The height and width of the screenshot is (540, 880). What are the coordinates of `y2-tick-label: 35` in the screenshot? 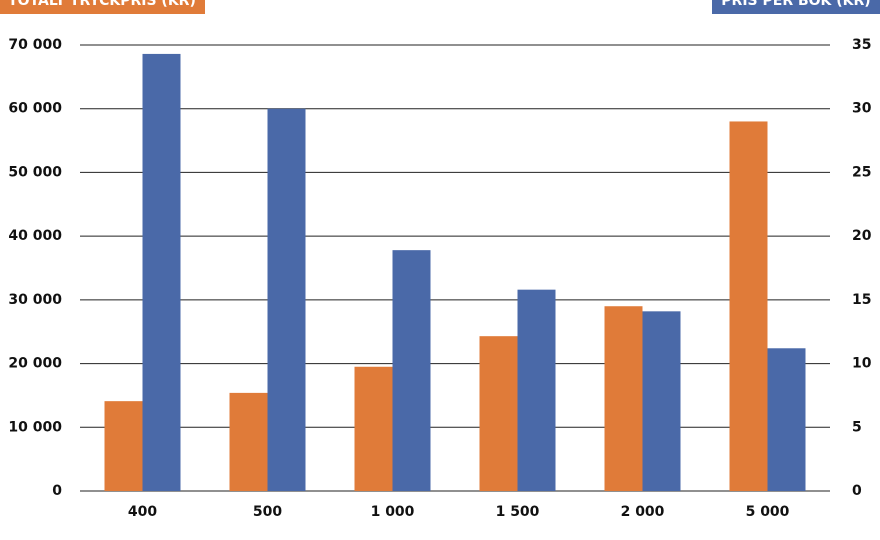 It's located at (861, 45).